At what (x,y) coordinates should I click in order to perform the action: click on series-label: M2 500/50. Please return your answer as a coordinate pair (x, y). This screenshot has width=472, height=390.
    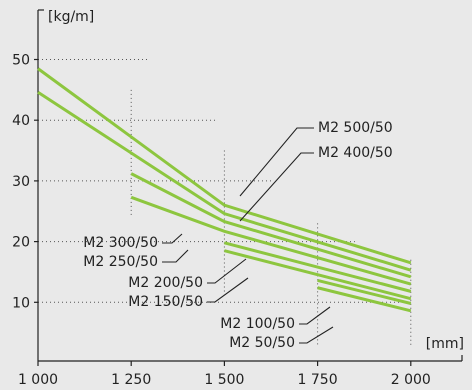
    Looking at the image, I should click on (355, 128).